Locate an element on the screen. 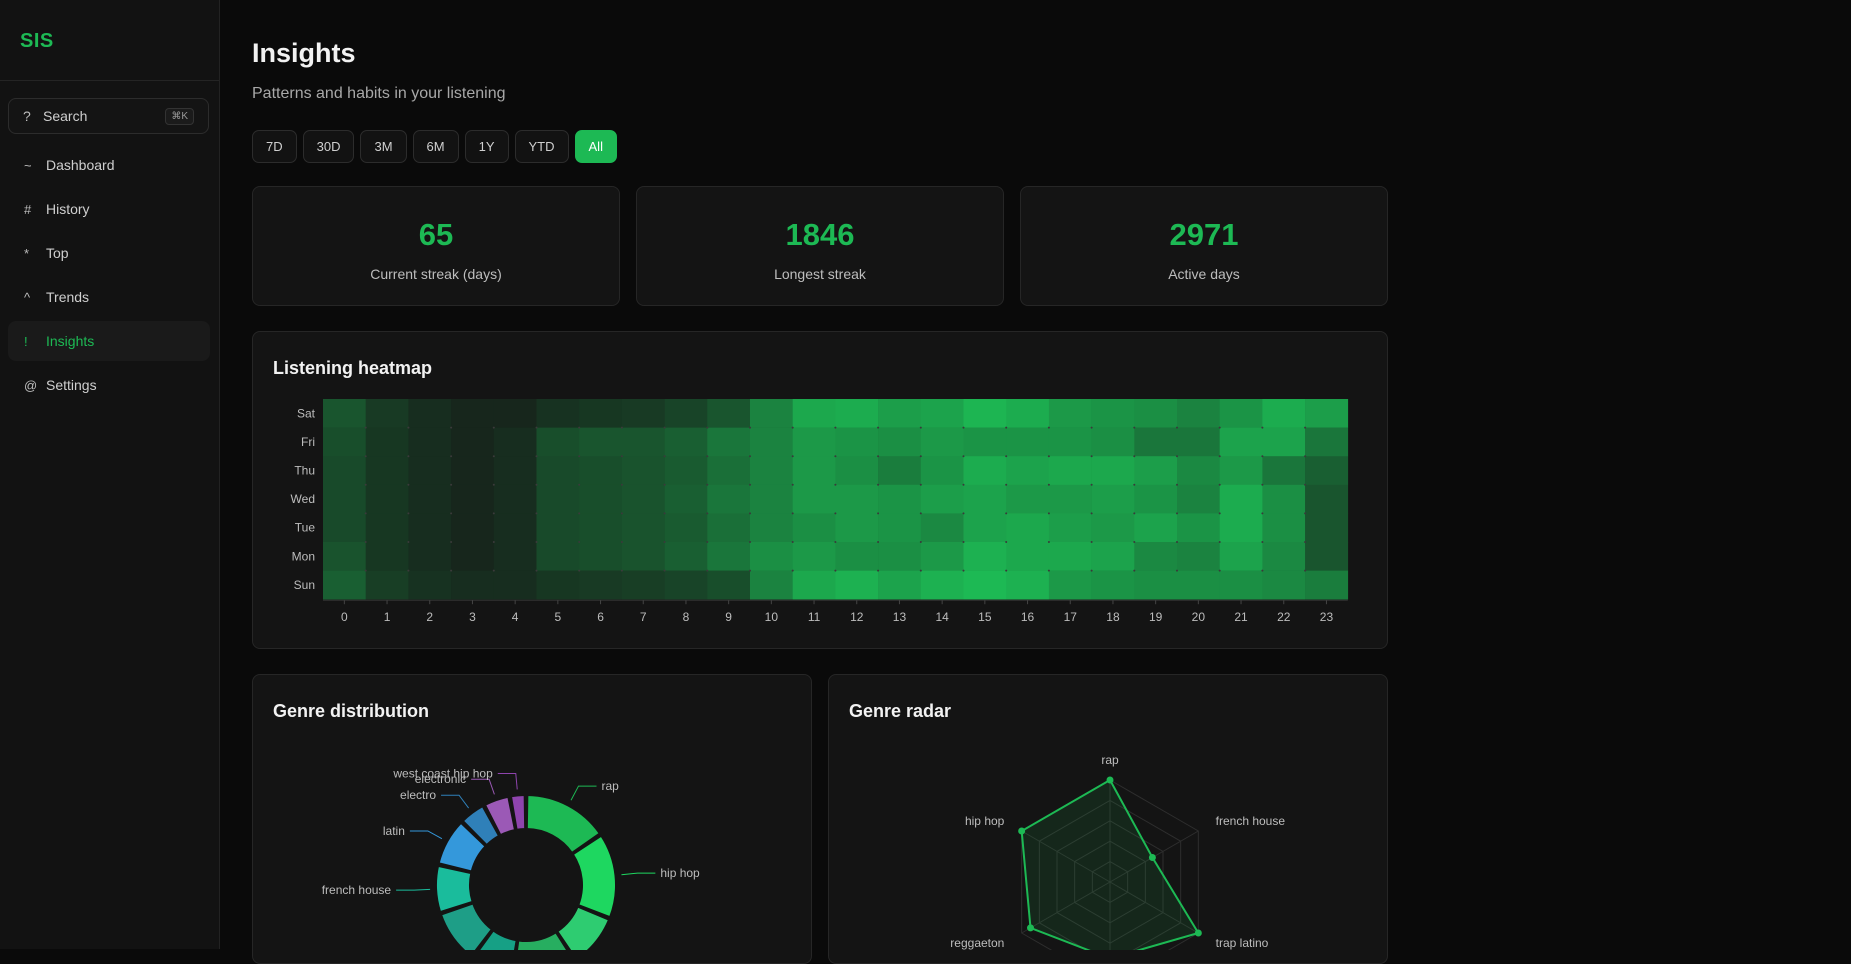 The height and width of the screenshot is (964, 1851). sidebar-item-top: * Top is located at coordinates (109, 253).